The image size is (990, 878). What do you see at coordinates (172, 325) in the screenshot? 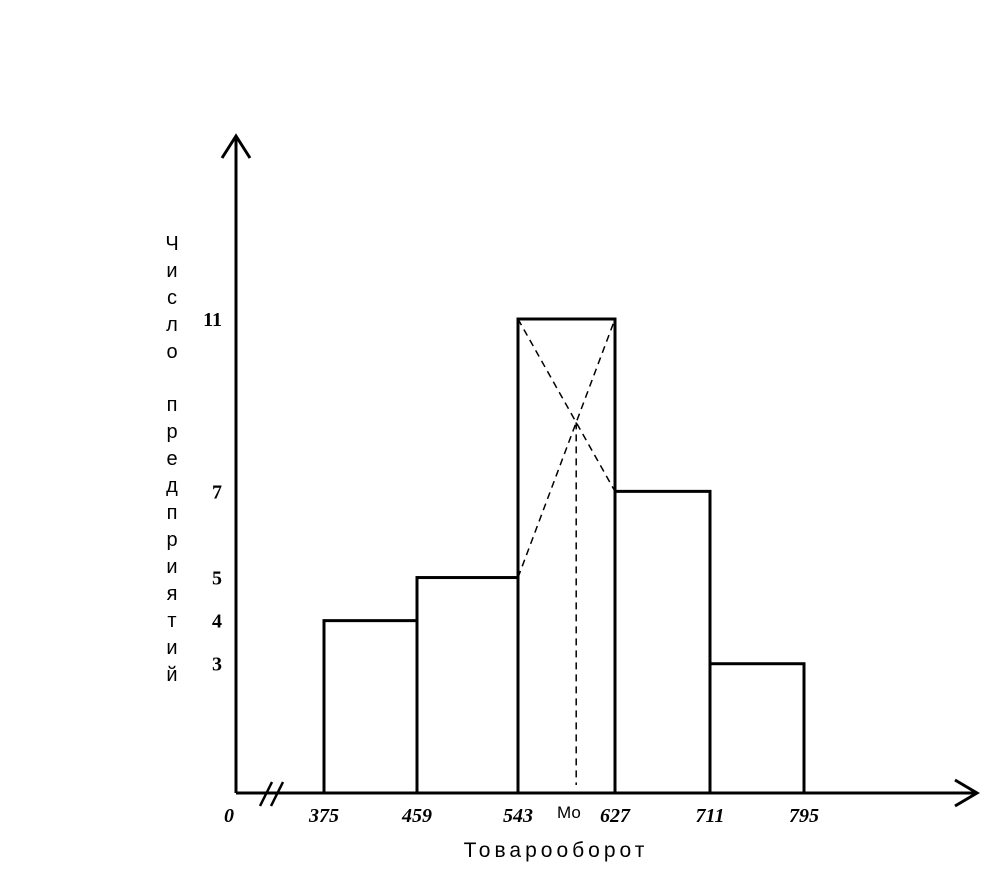
I see `y-axis-title-char: л` at bounding box center [172, 325].